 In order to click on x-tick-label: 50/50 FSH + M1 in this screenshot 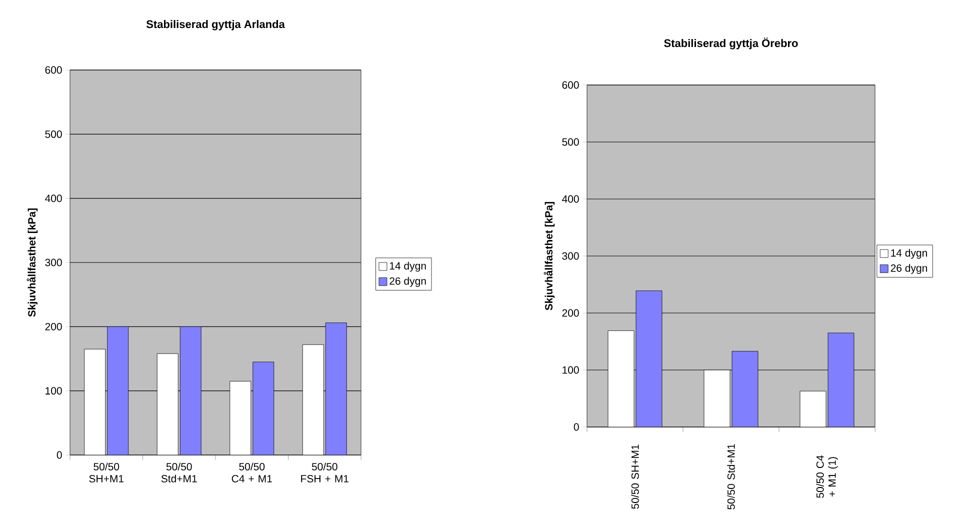, I will do `click(324, 472)`.